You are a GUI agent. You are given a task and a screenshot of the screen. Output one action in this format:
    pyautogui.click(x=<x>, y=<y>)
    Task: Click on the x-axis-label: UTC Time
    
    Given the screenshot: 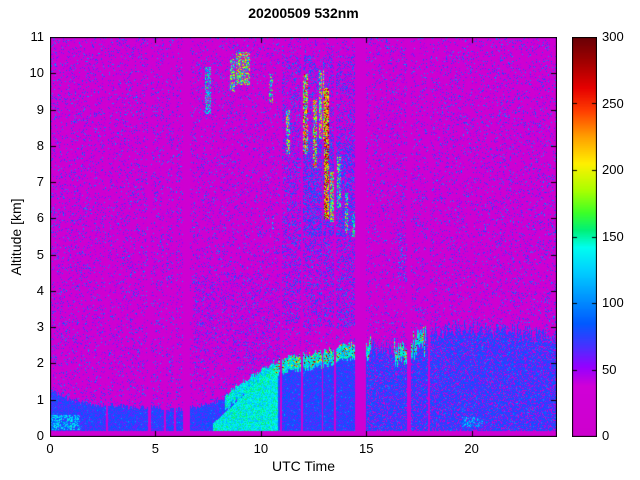 What is the action you would take?
    pyautogui.click(x=303, y=466)
    